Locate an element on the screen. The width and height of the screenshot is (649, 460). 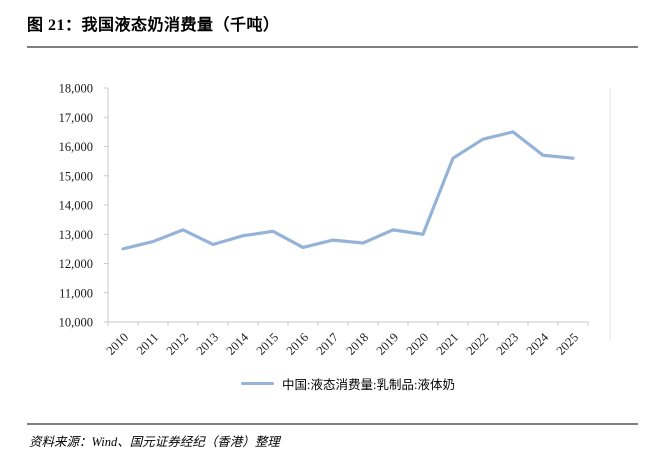
svg-text: 2019 is located at coordinates (388, 344).